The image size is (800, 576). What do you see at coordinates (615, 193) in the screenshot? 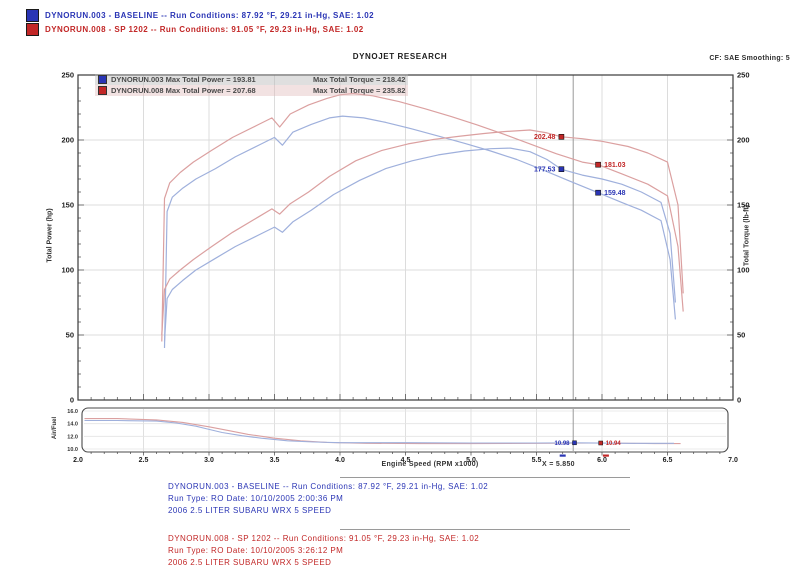
I see `svg-text: 159.48` at bounding box center [615, 193].